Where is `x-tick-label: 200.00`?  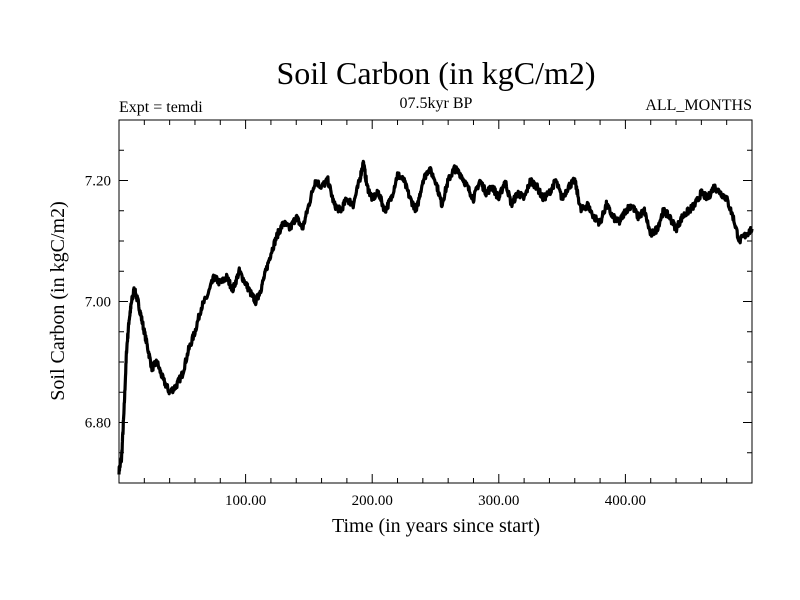 x-tick-label: 200.00 is located at coordinates (372, 501).